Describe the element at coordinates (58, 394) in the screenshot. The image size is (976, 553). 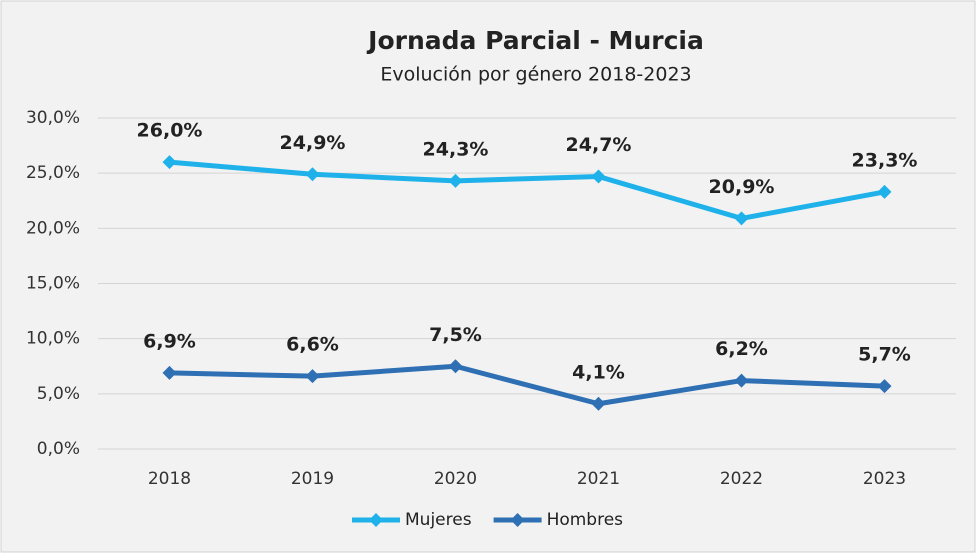
I see `y-tick-label: 5,0%` at that location.